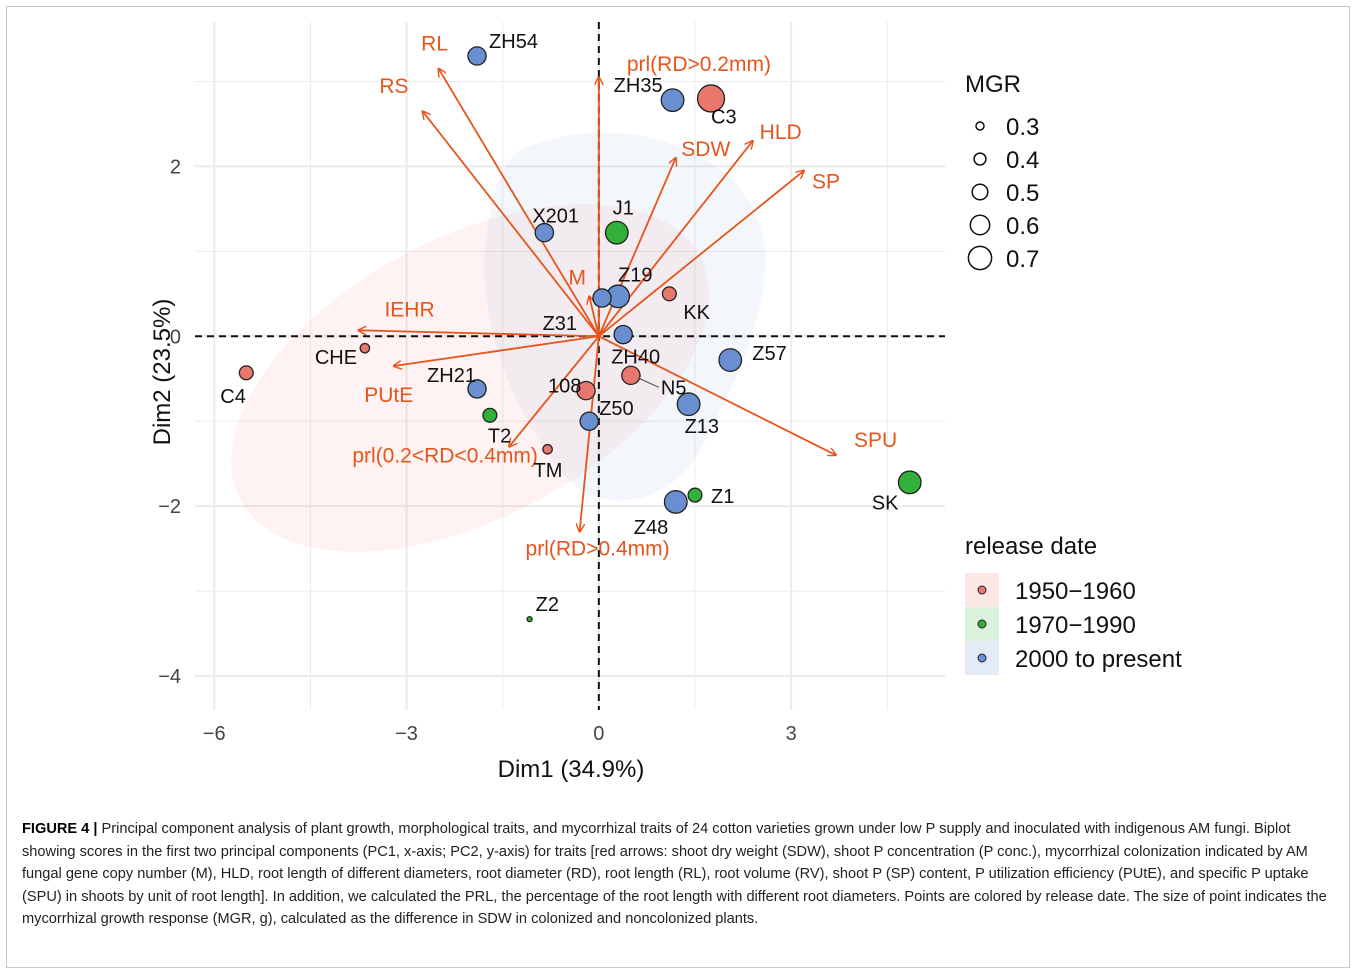 This screenshot has width=1358, height=974. What do you see at coordinates (577, 277) in the screenshot?
I see `arrow-label: M` at bounding box center [577, 277].